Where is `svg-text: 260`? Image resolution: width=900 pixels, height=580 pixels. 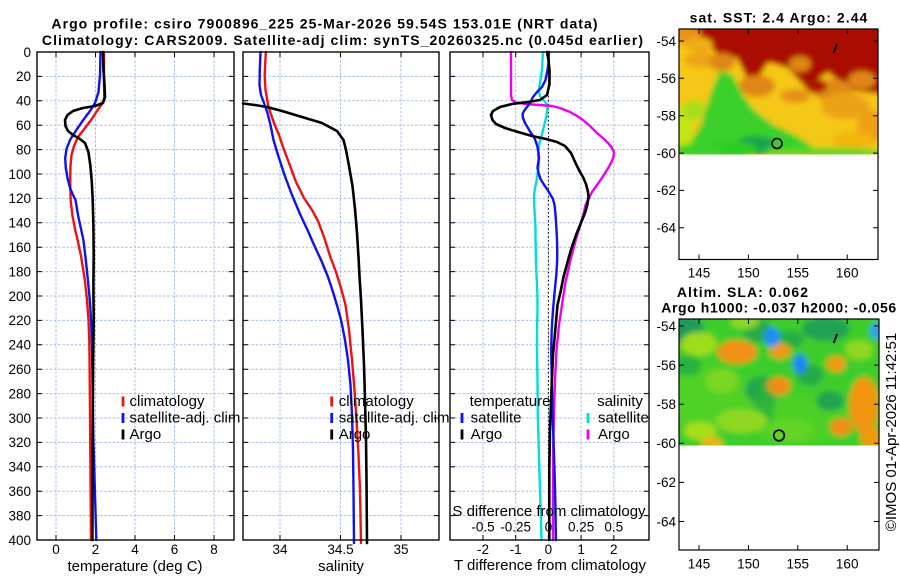
svg-text: 260 is located at coordinates (19, 369).